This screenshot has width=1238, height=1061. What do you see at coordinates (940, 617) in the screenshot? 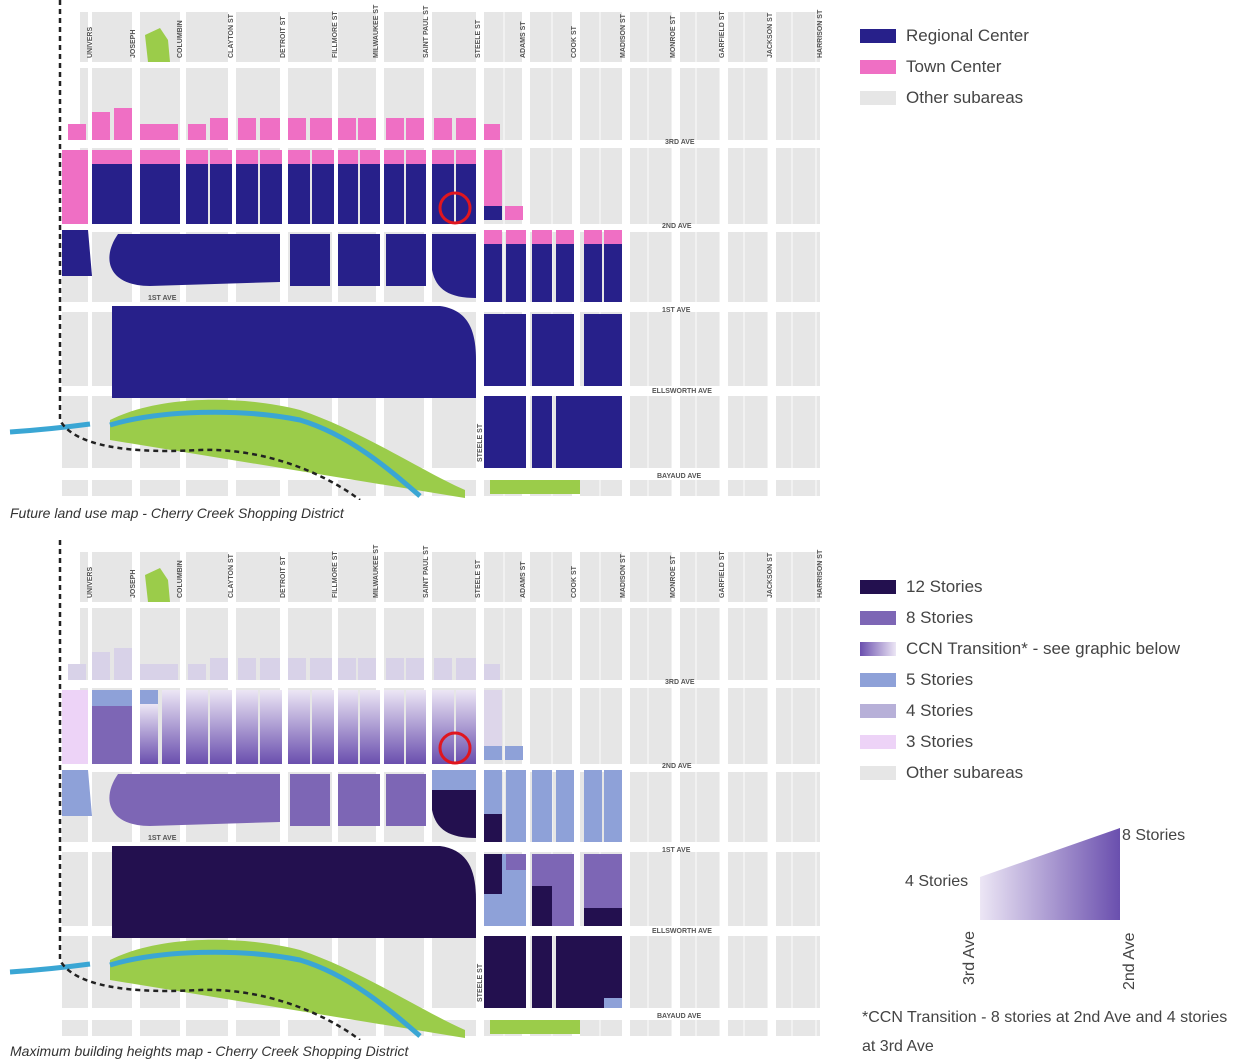
I see `legend-label: 8 Stories` at bounding box center [940, 617].